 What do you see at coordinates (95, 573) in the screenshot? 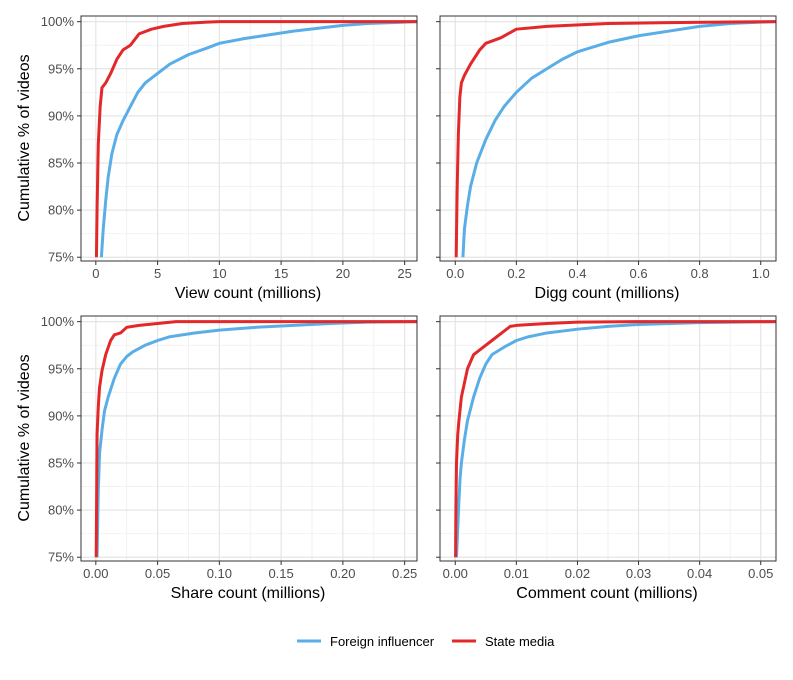
I see `x-tick-label-share: 0.00` at bounding box center [95, 573].